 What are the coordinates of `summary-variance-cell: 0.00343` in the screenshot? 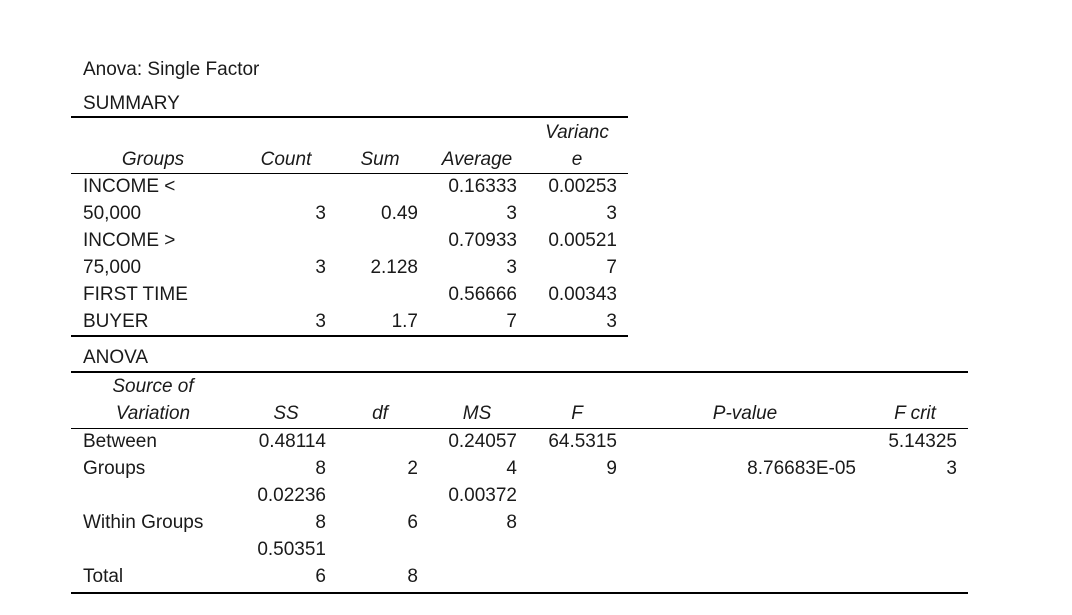 It's located at (582, 294).